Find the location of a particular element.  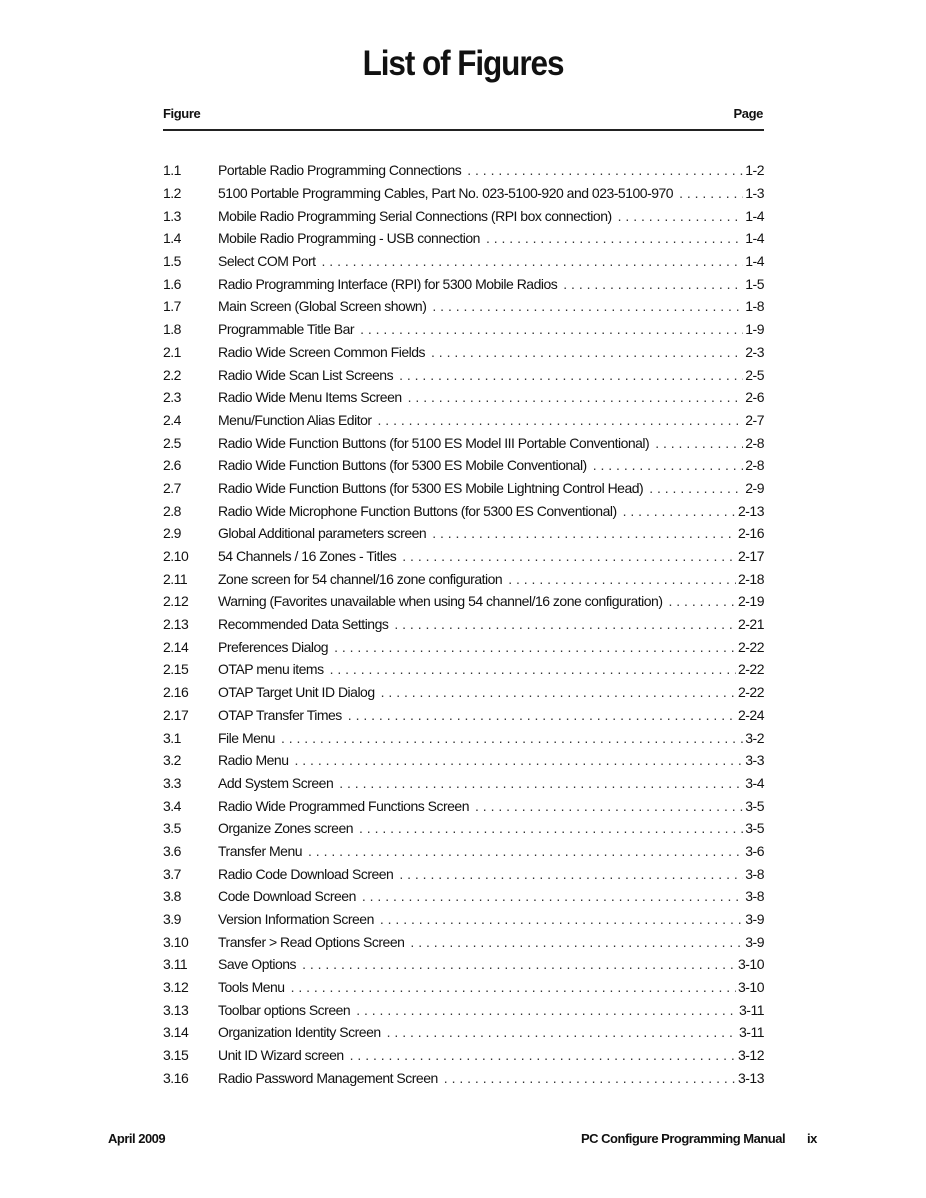

figure-page: 1-8 is located at coordinates (754, 306).